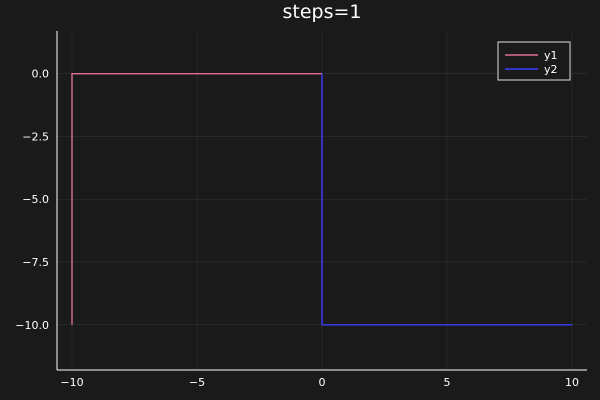 The image size is (600, 400). What do you see at coordinates (71, 382) in the screenshot?
I see `x-tick-label: −10` at bounding box center [71, 382].